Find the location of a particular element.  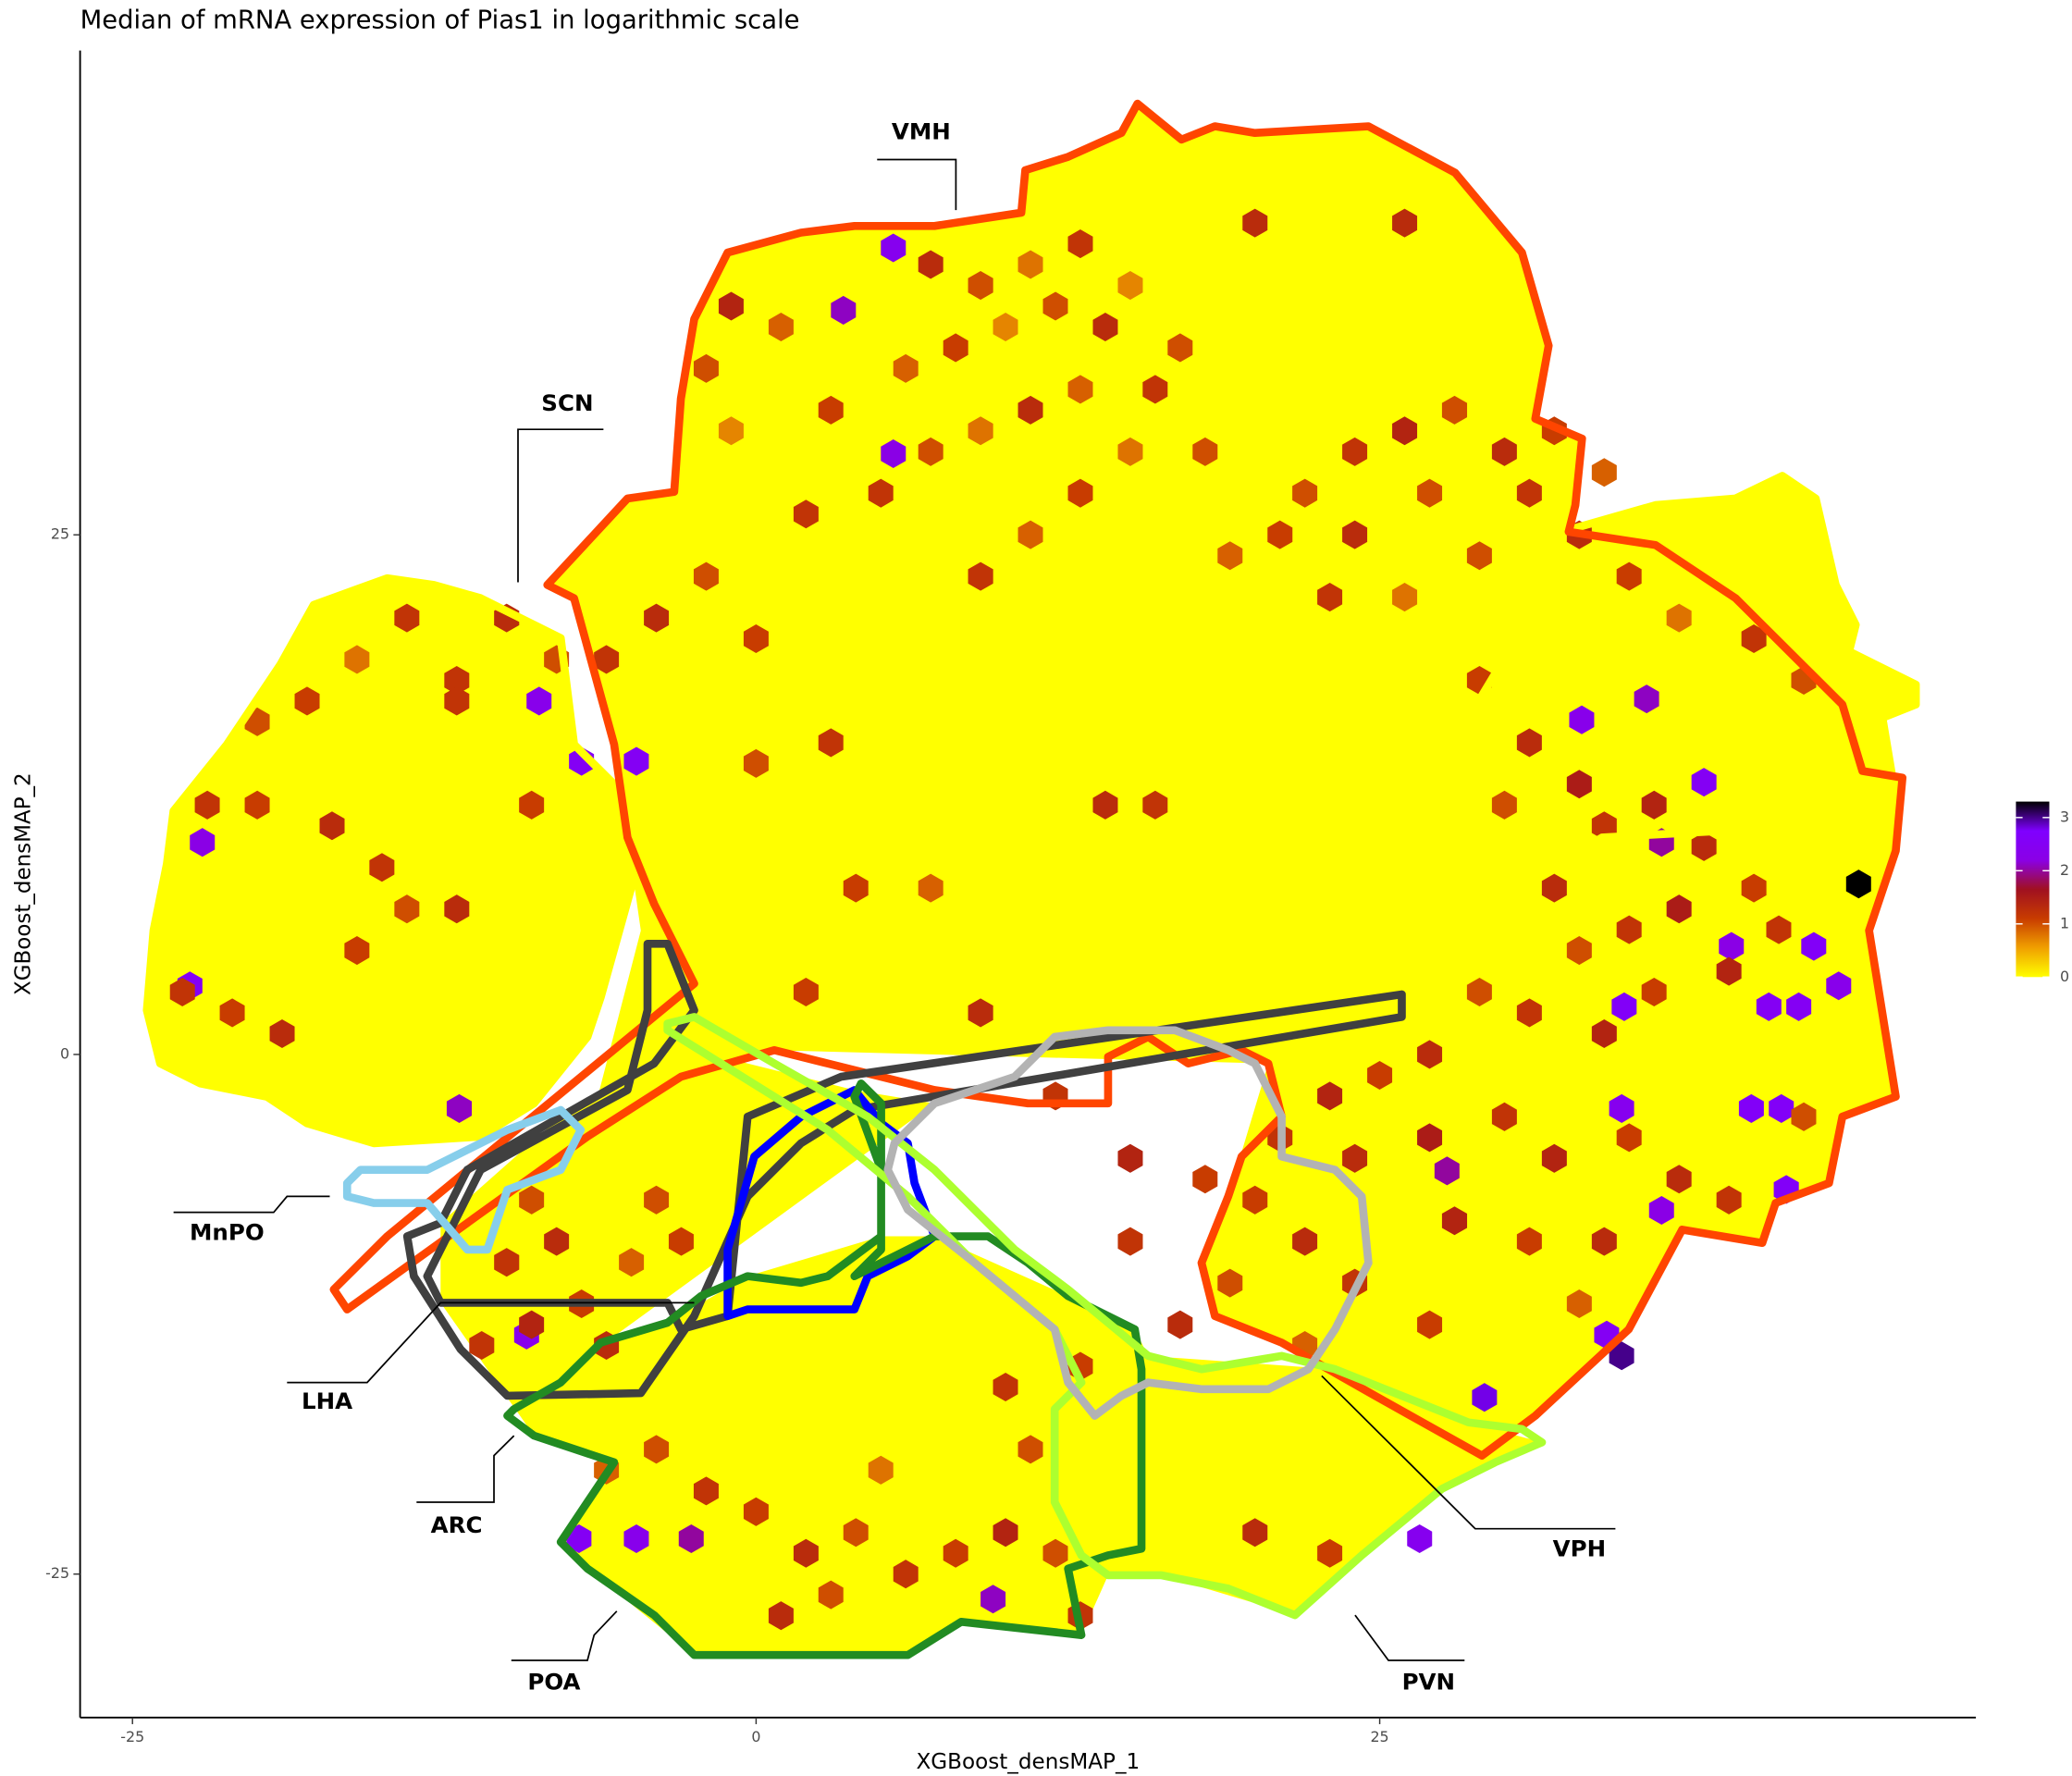

colorbar-tick-label: 3 is located at coordinates (2065, 816).